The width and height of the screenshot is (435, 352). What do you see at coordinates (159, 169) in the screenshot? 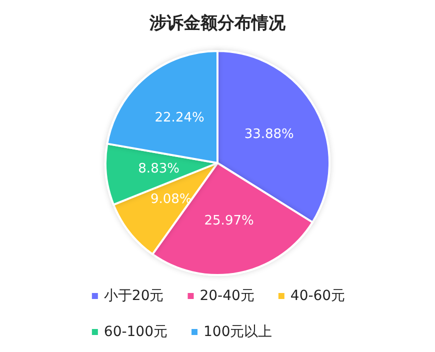
I see `data-label: 8.83%` at bounding box center [159, 169].